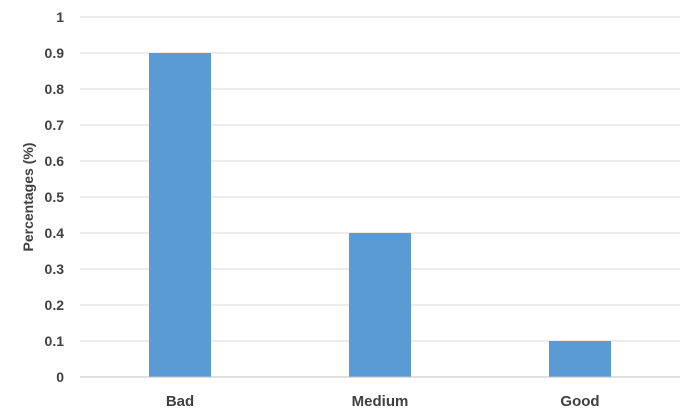 The width and height of the screenshot is (697, 420). I want to click on y-axis-ticks: 0 0.1 0.2 0.3 0.4 0.5 0.6 0.7 0.8 0.9 1, so click(55, 197).